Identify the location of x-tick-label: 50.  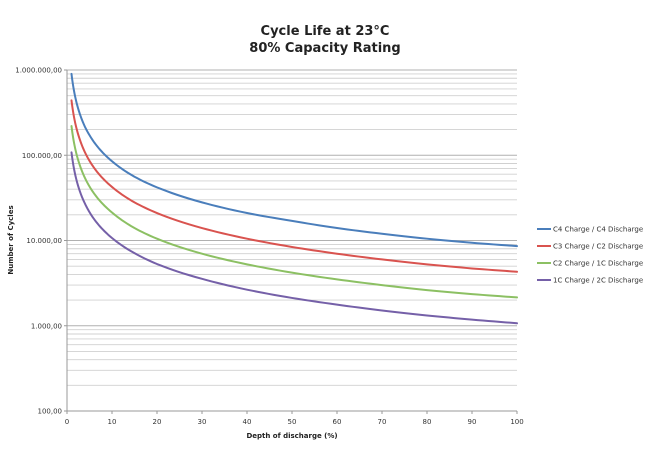
(292, 422).